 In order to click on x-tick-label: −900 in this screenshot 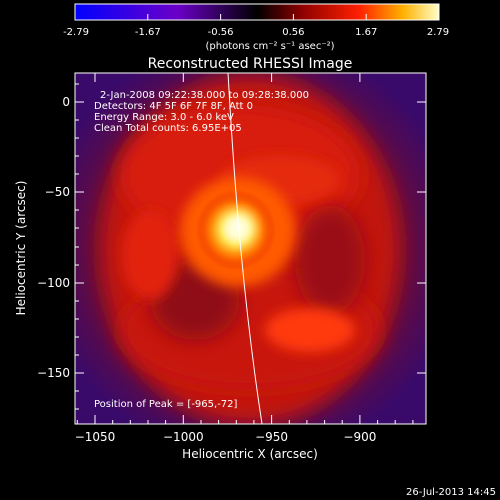, I will do `click(359, 437)`.